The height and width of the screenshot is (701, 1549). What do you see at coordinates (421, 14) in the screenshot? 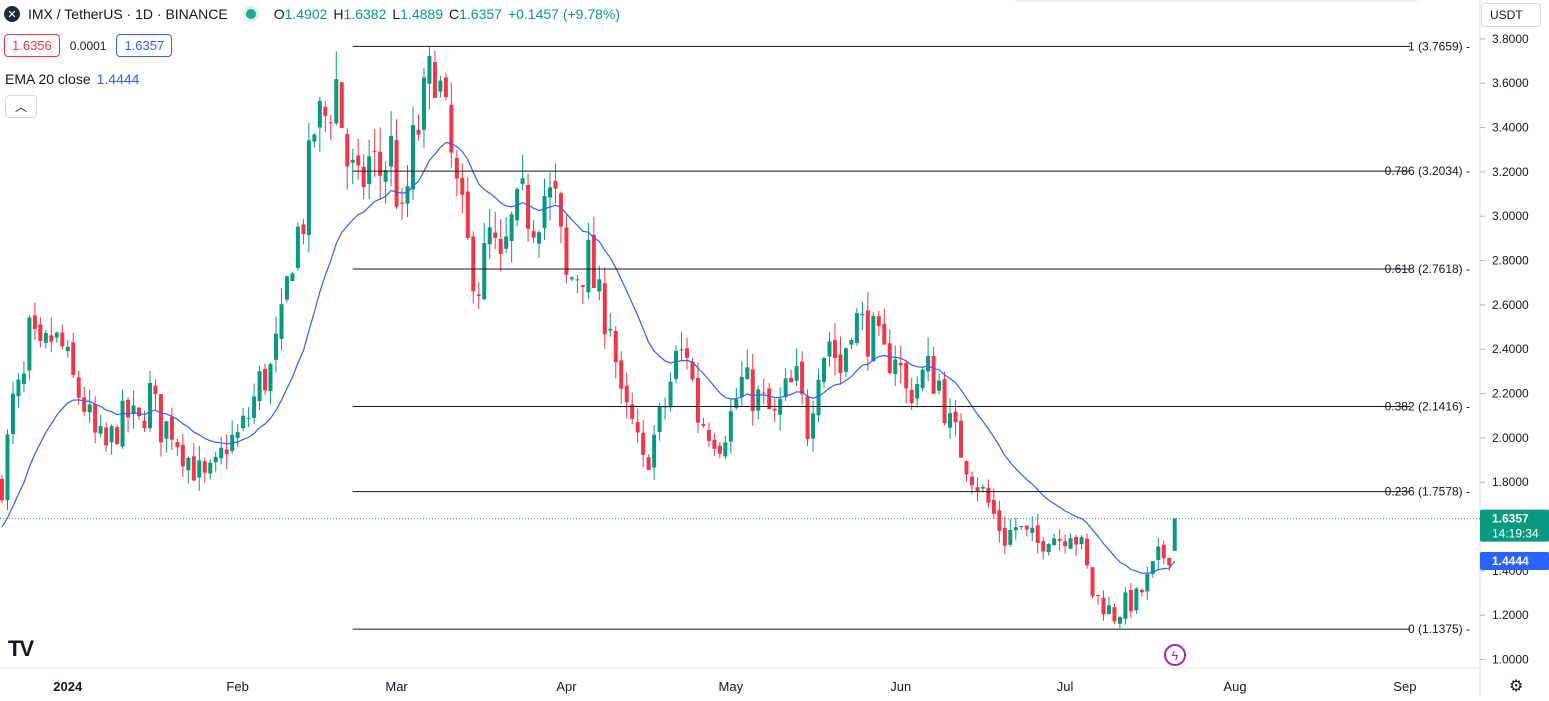
I see `low-value: 1.4889` at bounding box center [421, 14].